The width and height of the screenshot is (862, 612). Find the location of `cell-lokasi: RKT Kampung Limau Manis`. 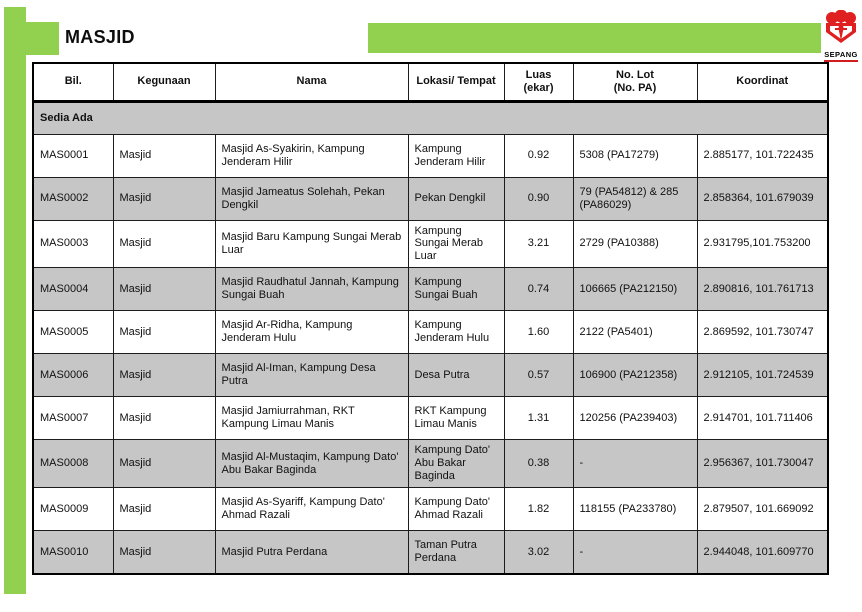

cell-lokasi: RKT Kampung Limau Manis is located at coordinates (456, 418).